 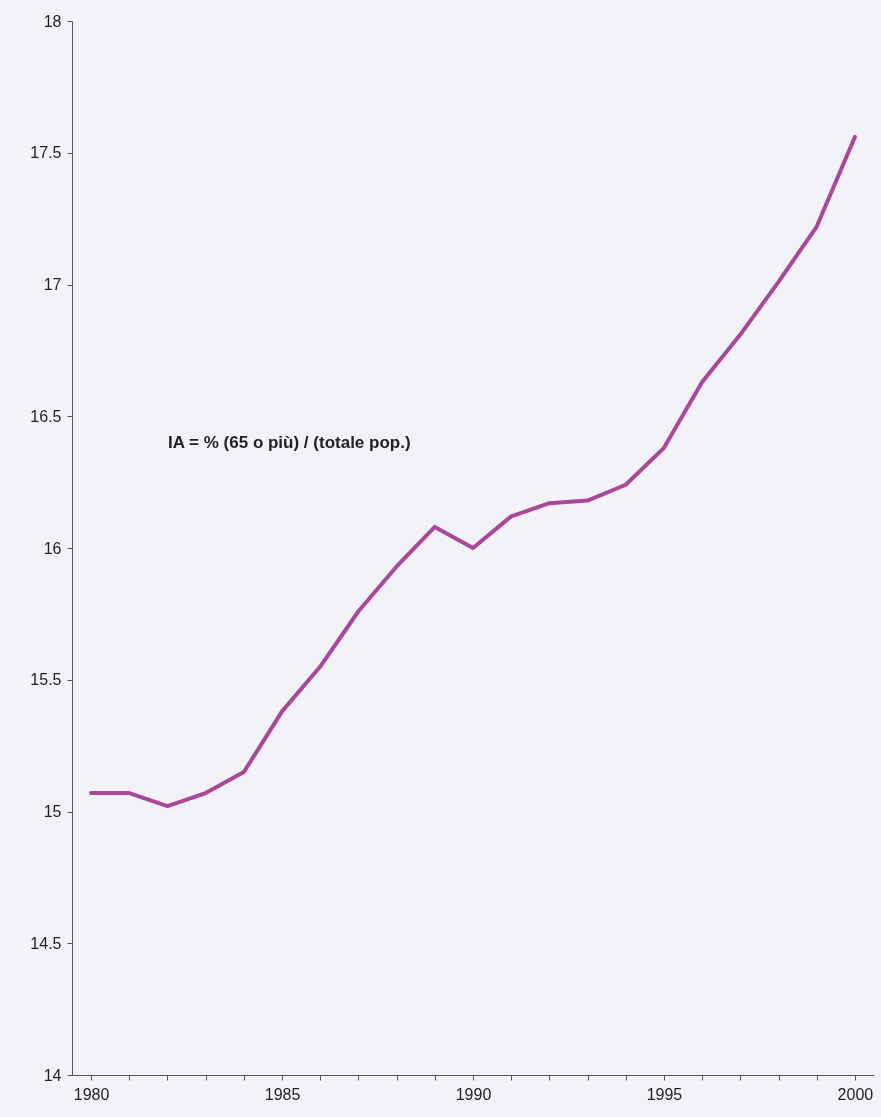 I want to click on x-tick-label: 1980, so click(x=91, y=1094).